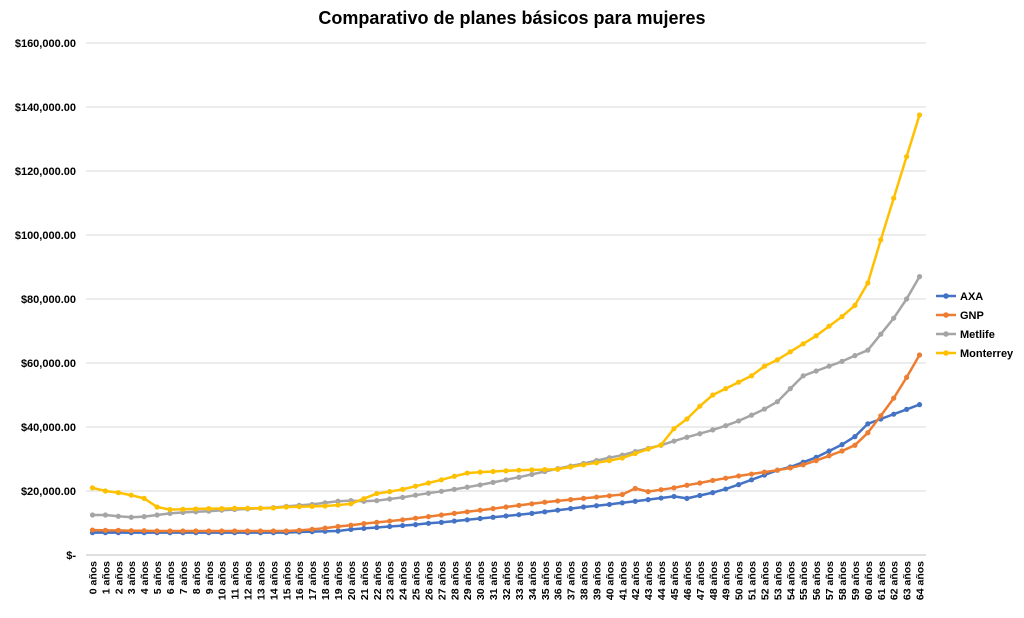 The width and height of the screenshot is (1024, 618). What do you see at coordinates (71, 556) in the screenshot?
I see `y-tick-label: $-` at bounding box center [71, 556].